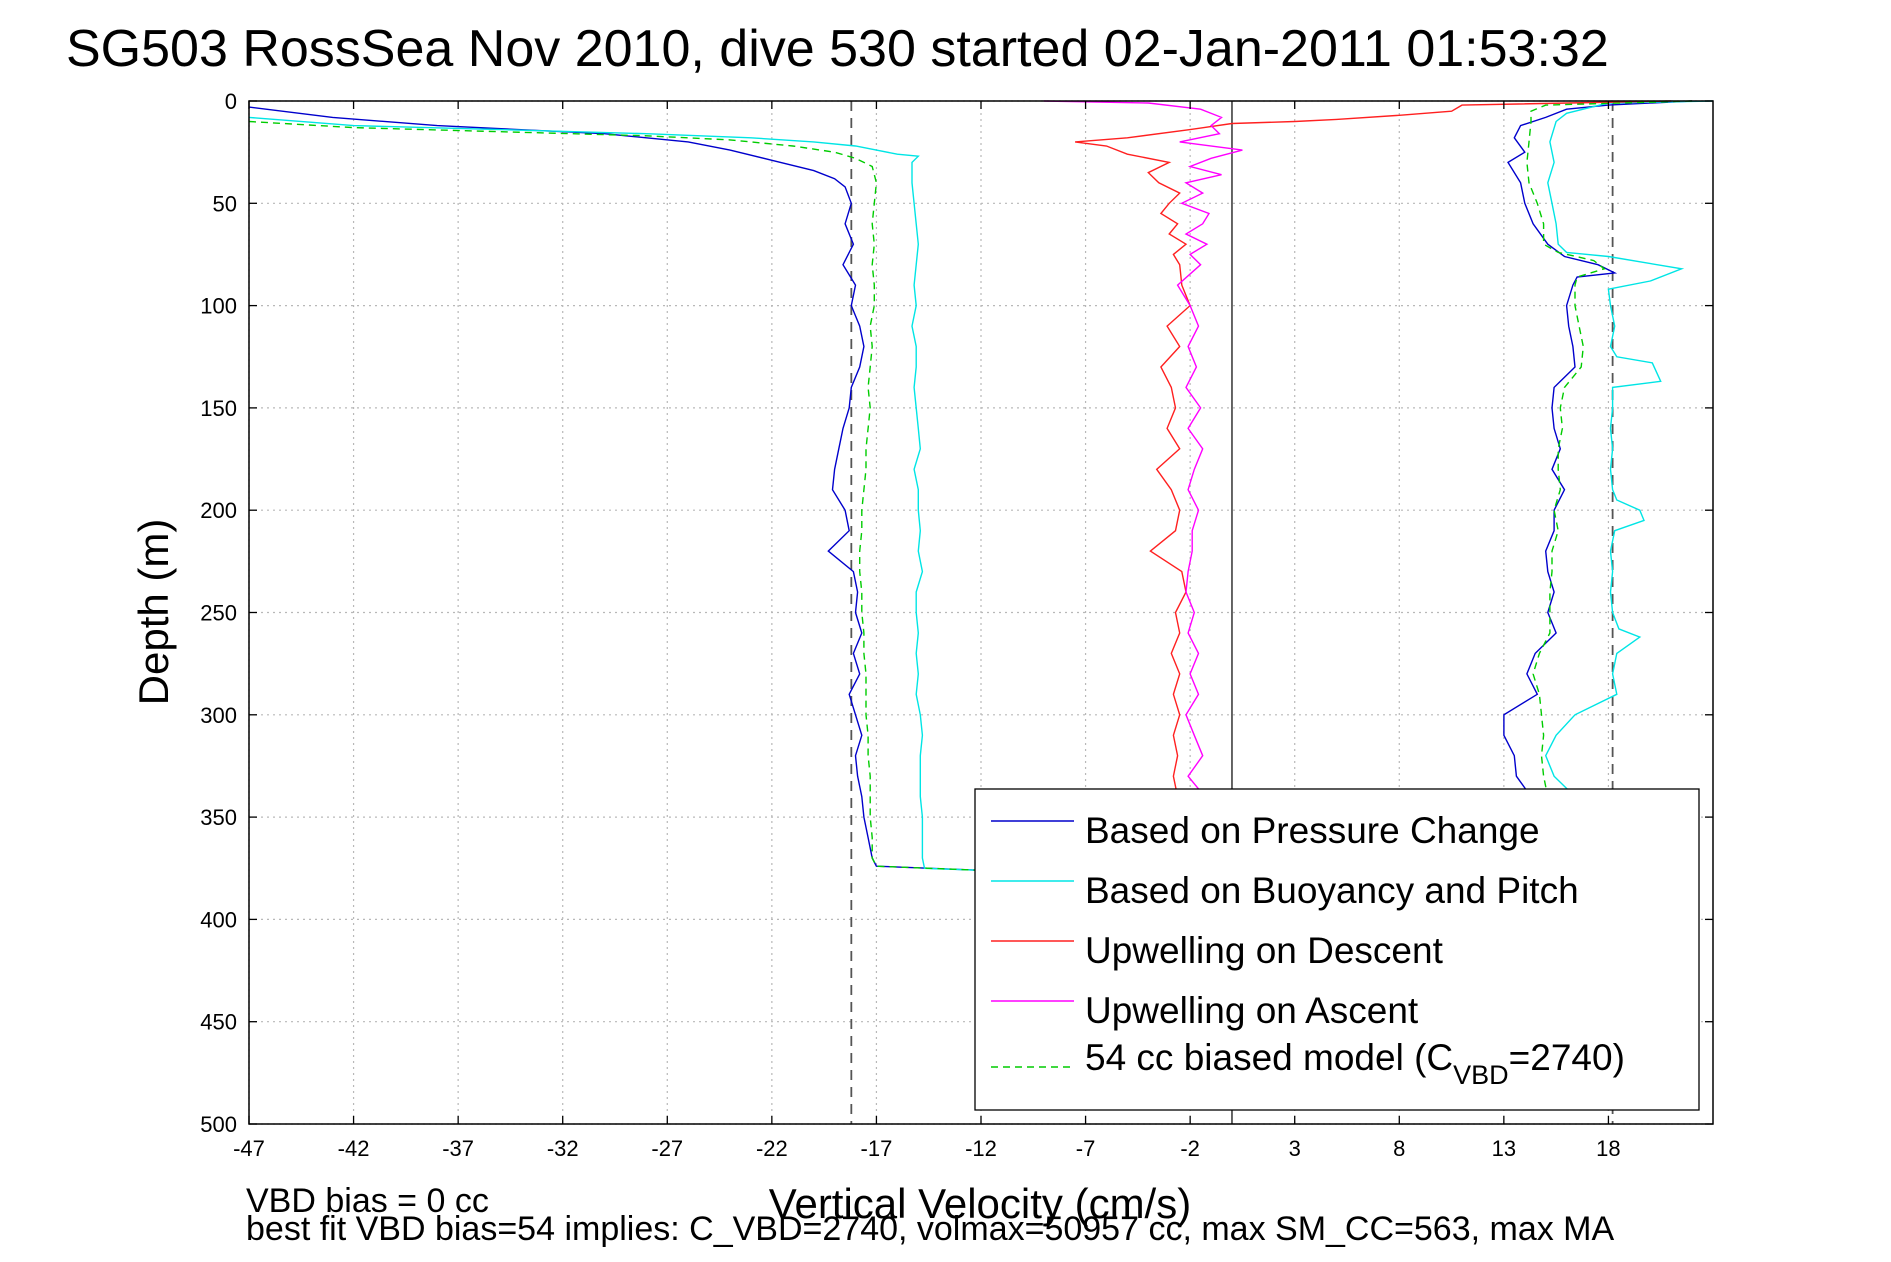  What do you see at coordinates (1312, 830) in the screenshot?
I see `legend-label-pressure: Based on Pressure Change` at bounding box center [1312, 830].